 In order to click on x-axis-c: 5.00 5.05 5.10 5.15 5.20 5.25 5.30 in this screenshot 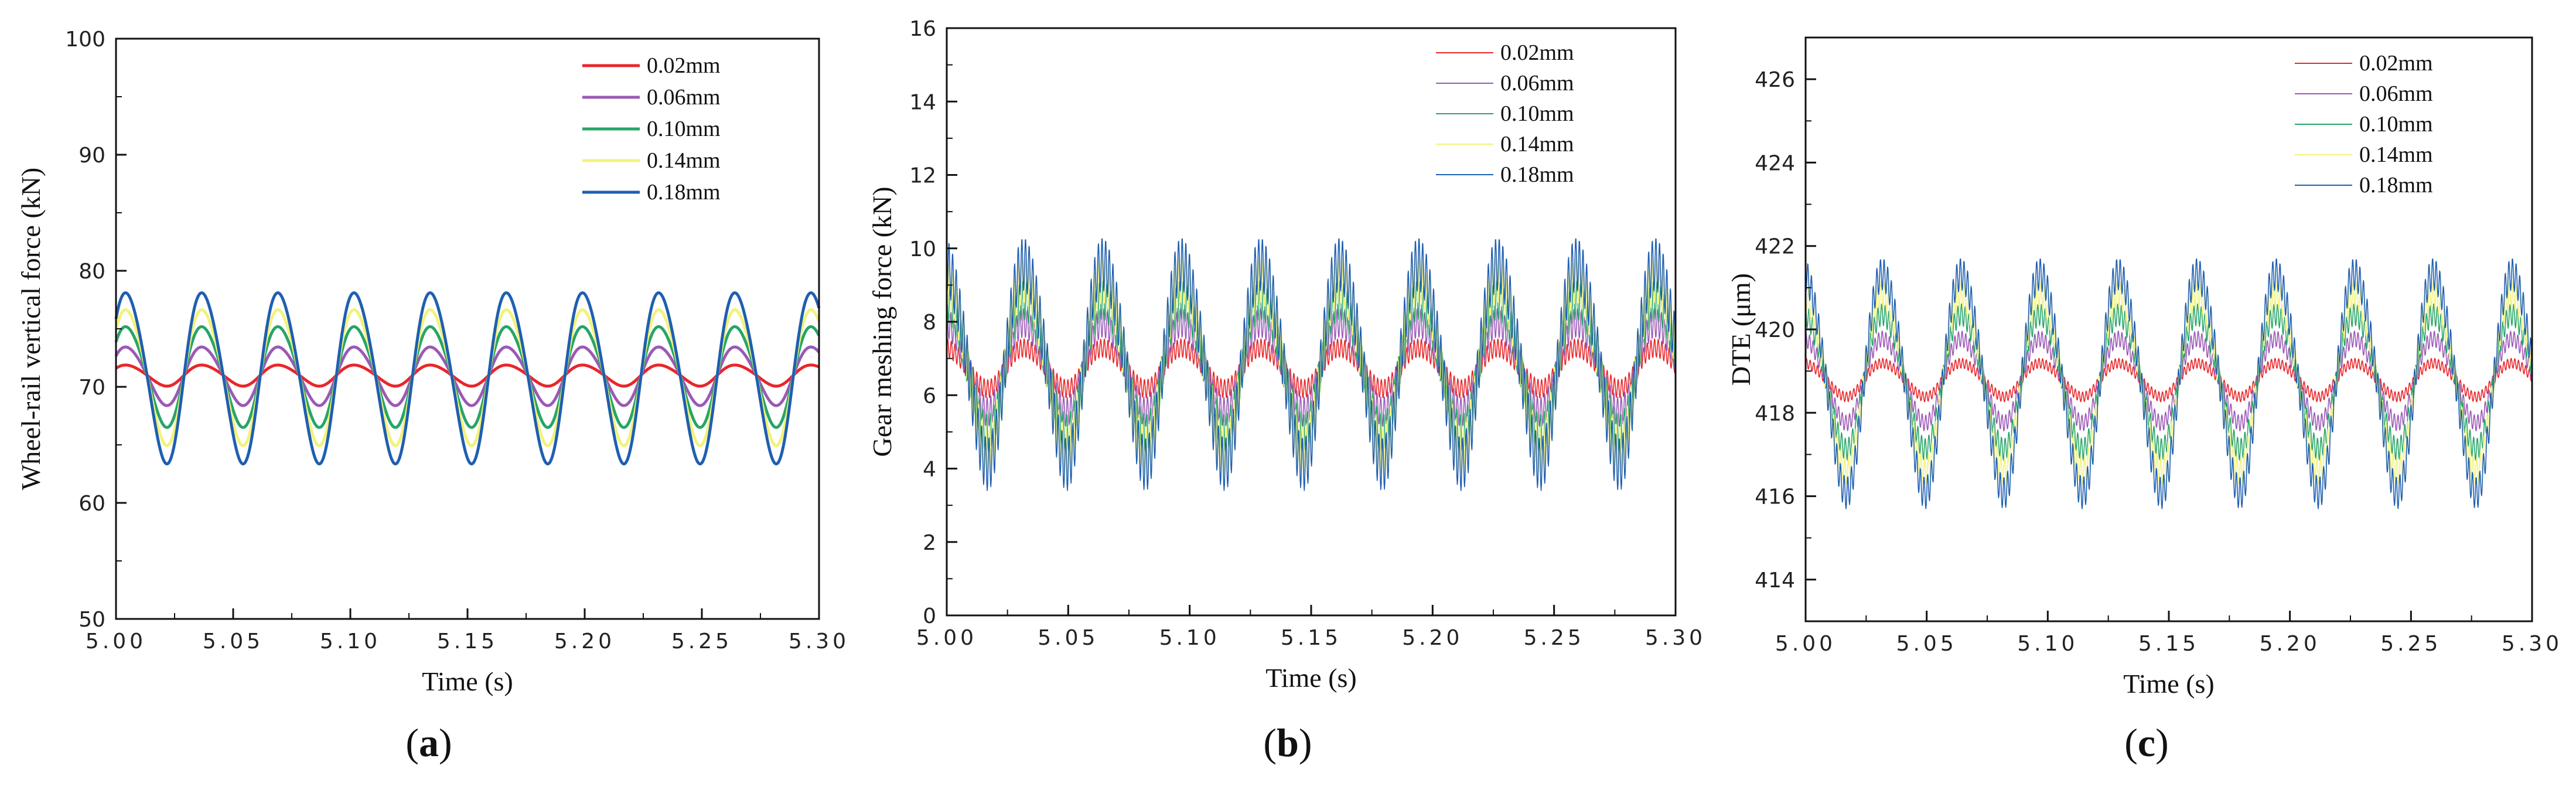, I will do `click(2169, 633)`.